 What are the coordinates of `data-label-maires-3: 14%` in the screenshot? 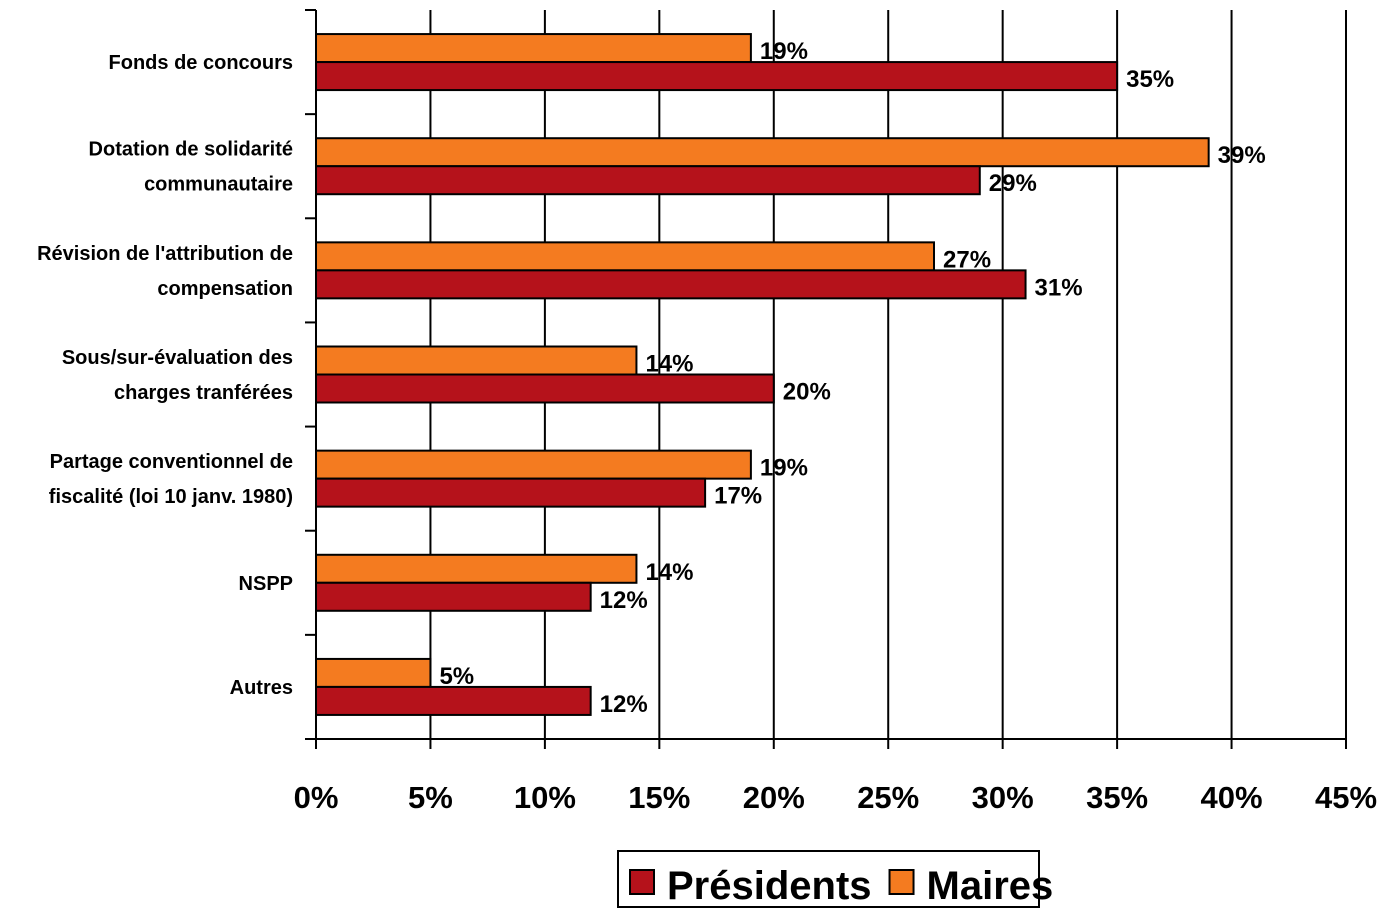 It's located at (669, 364).